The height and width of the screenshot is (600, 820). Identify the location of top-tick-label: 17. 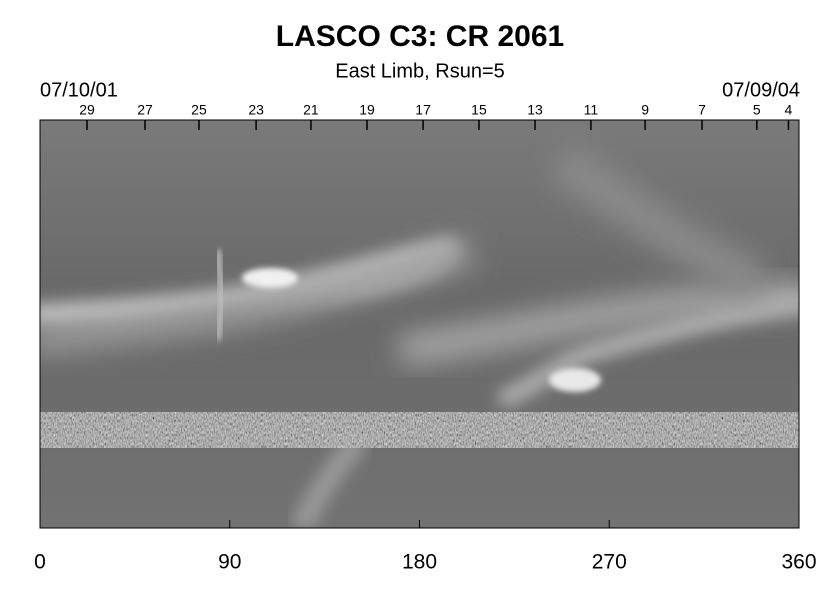
(423, 110).